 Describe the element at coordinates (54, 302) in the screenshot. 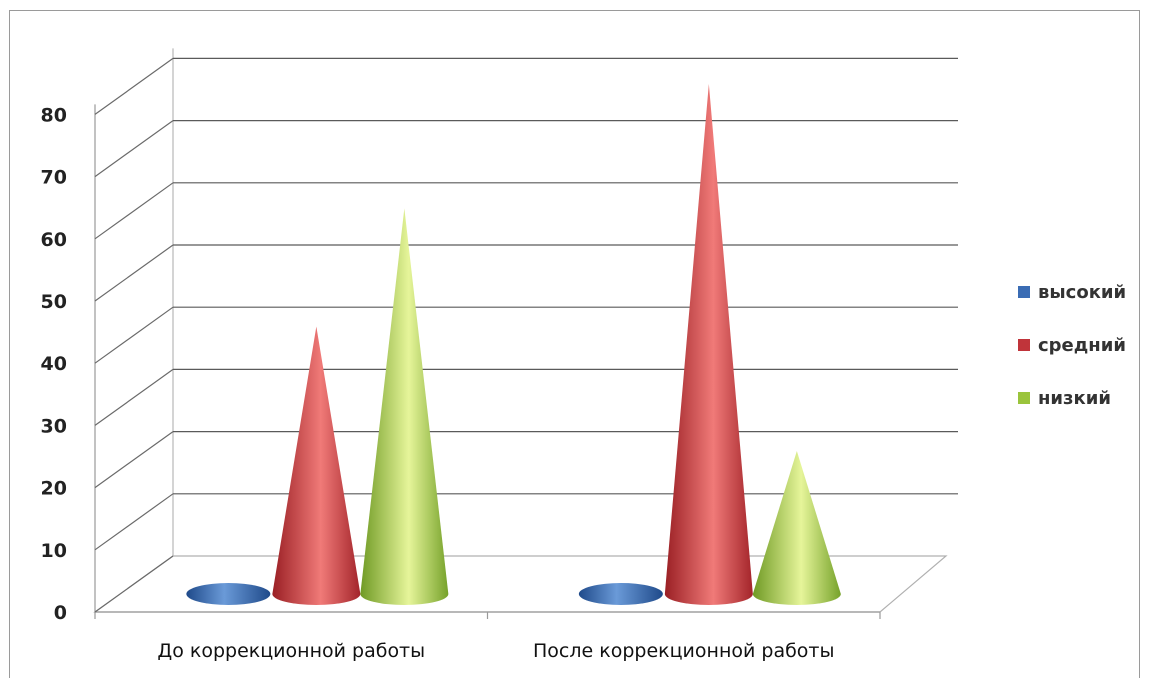

I see `y-tick-label: 50` at that location.